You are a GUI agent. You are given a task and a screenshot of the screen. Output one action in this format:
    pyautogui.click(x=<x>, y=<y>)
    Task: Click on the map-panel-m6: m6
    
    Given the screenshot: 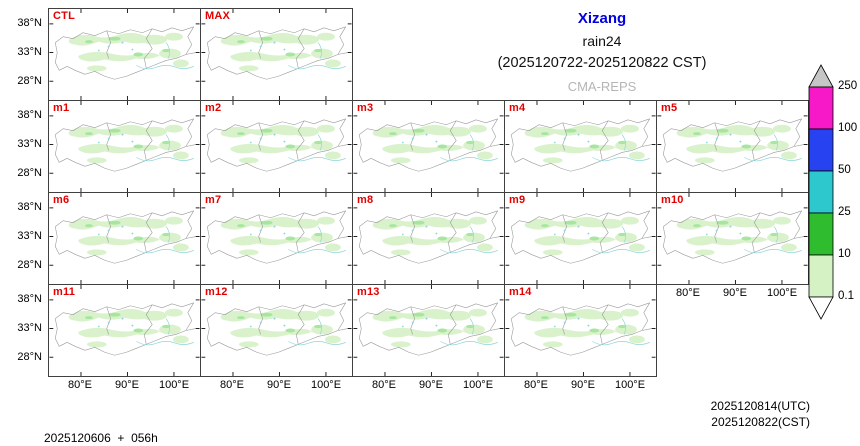 What is the action you would take?
    pyautogui.click(x=124, y=238)
    